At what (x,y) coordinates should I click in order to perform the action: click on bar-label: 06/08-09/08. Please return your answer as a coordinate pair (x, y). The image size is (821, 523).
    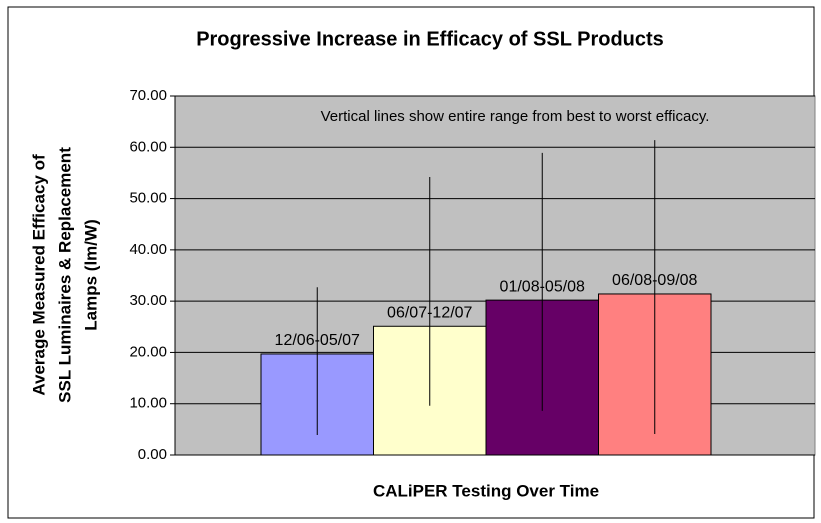
    Looking at the image, I should click on (655, 280).